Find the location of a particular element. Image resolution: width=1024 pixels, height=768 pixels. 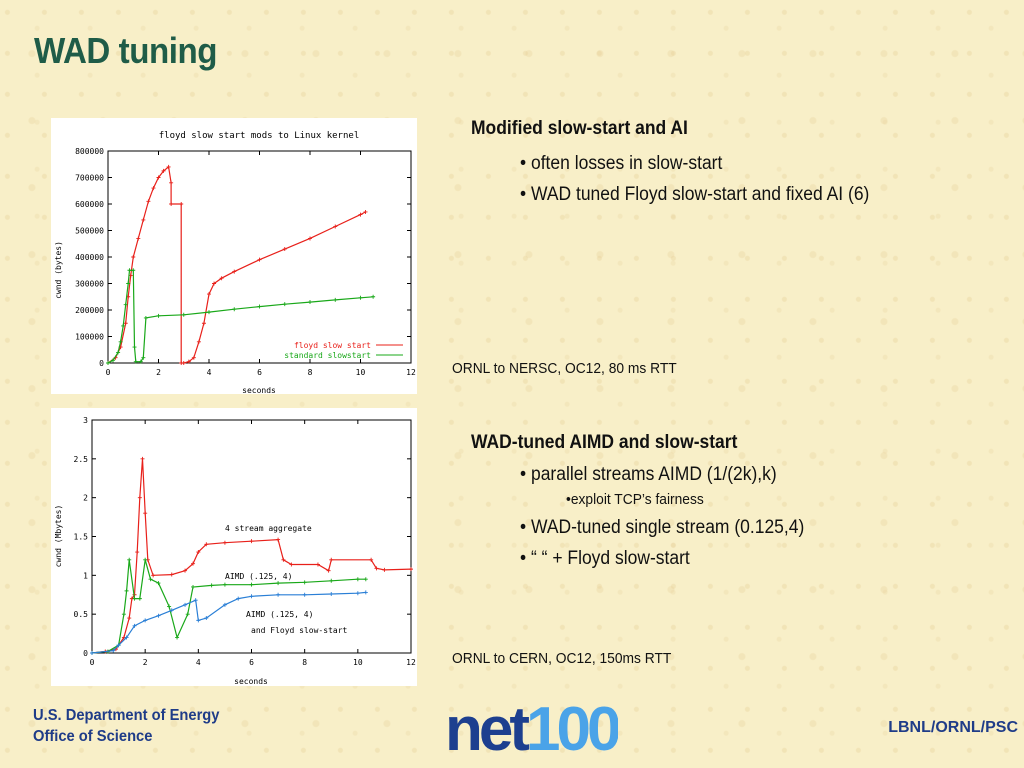

chart1-ytick-label: 0 is located at coordinates (101, 363).